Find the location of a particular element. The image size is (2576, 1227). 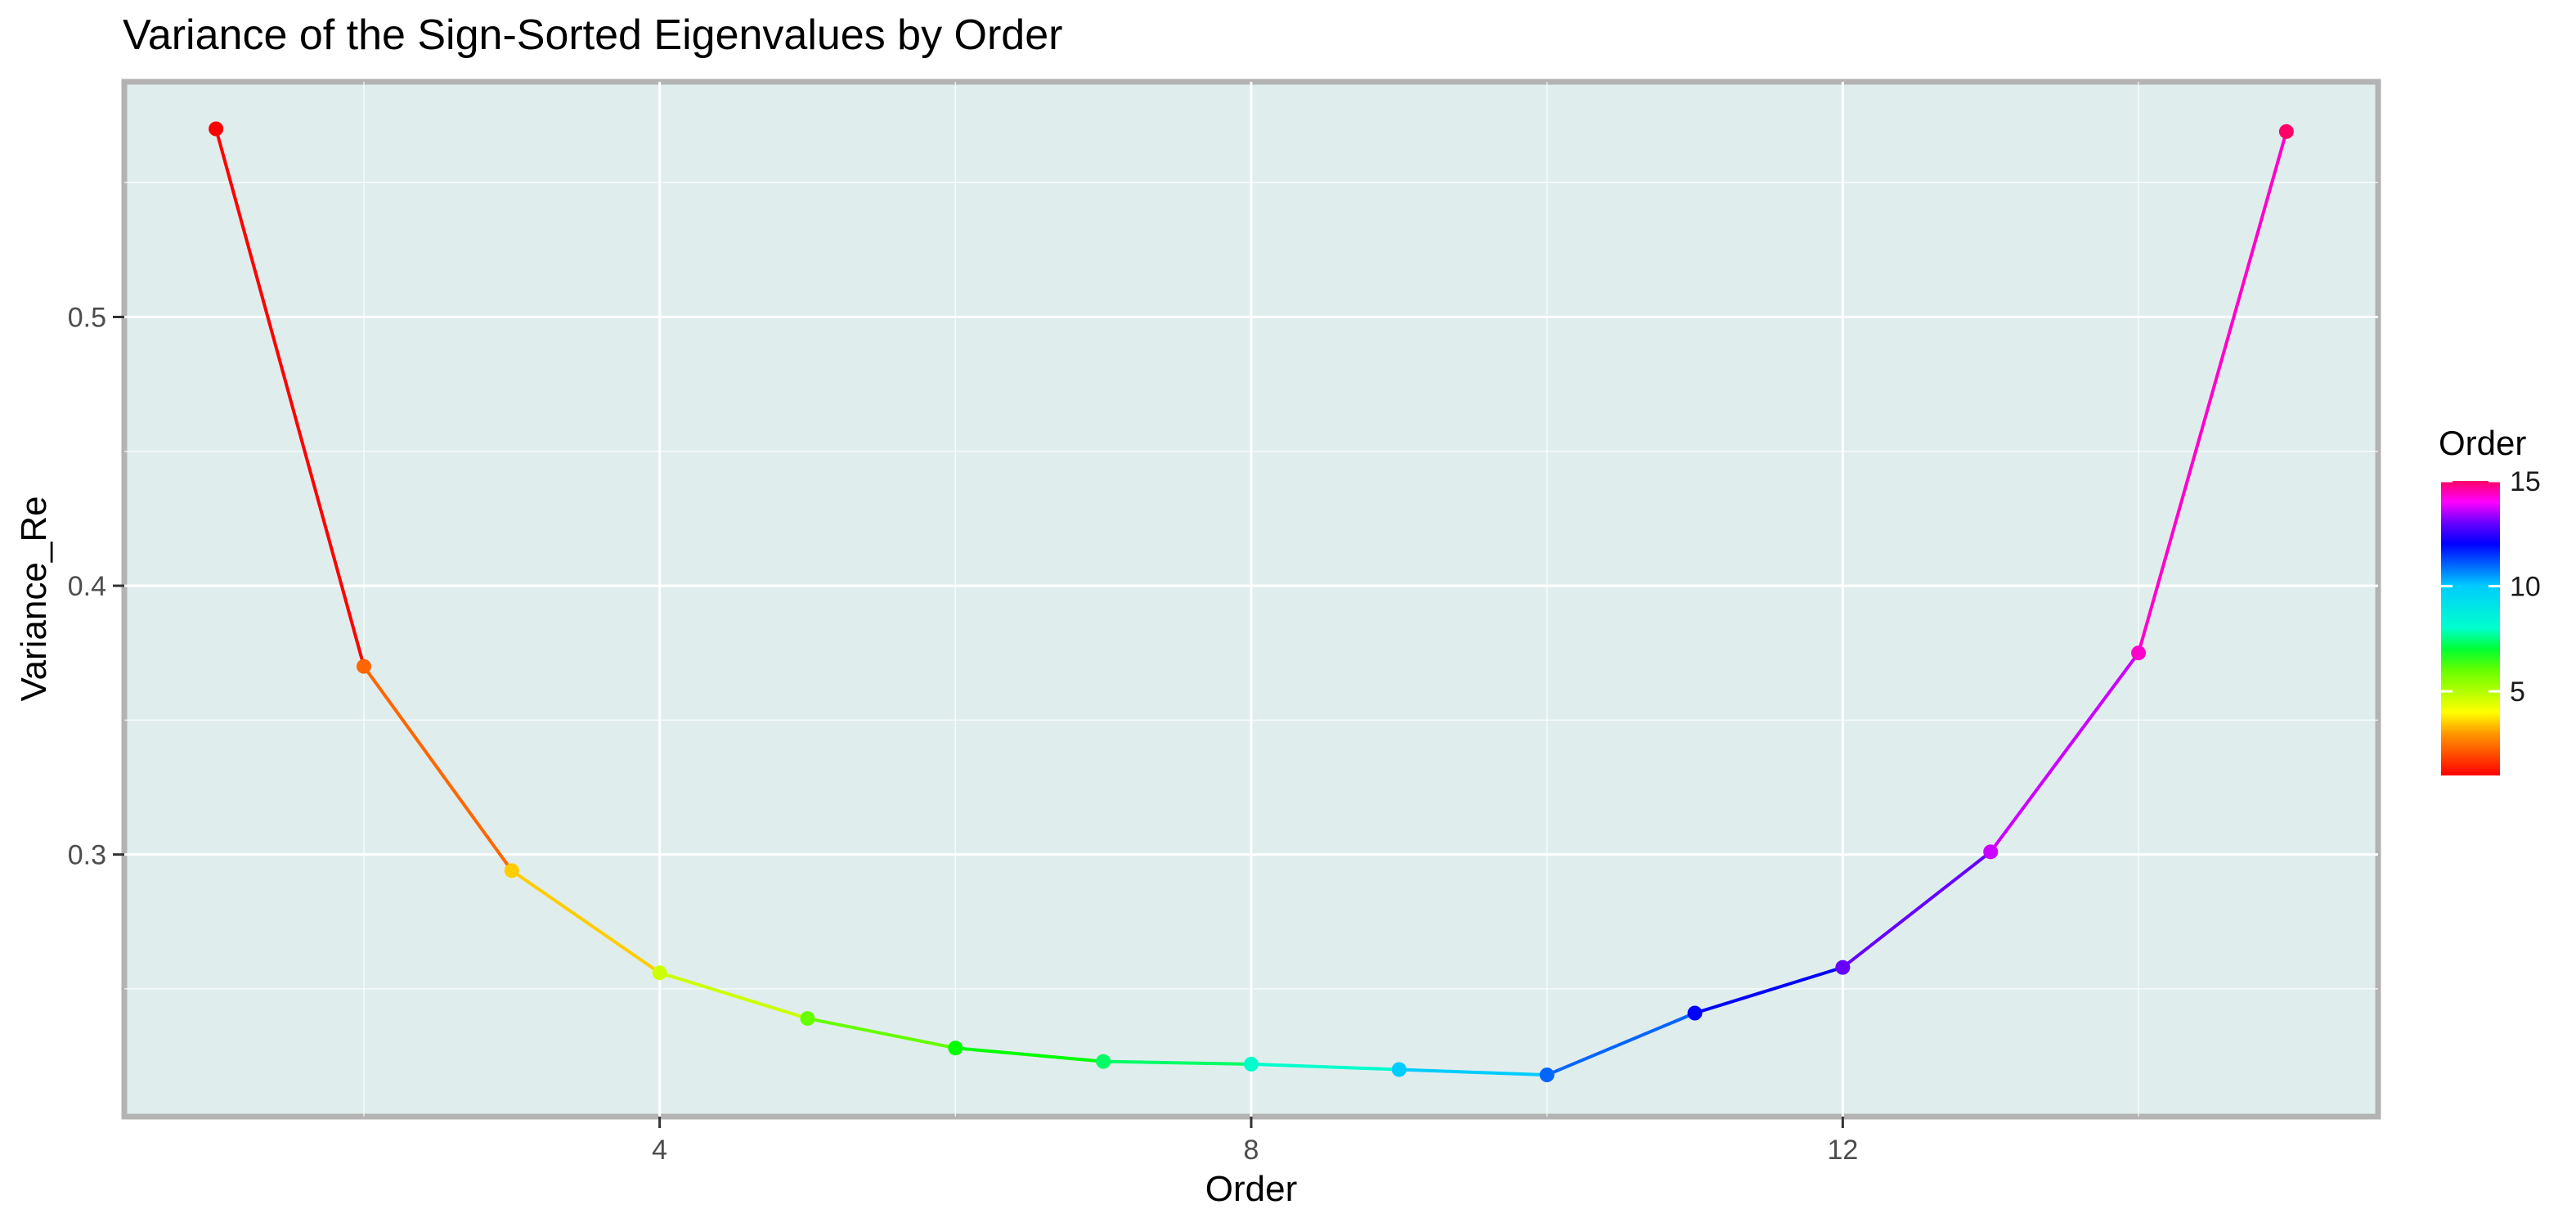

x-axis-title: Order is located at coordinates (1251, 1189).